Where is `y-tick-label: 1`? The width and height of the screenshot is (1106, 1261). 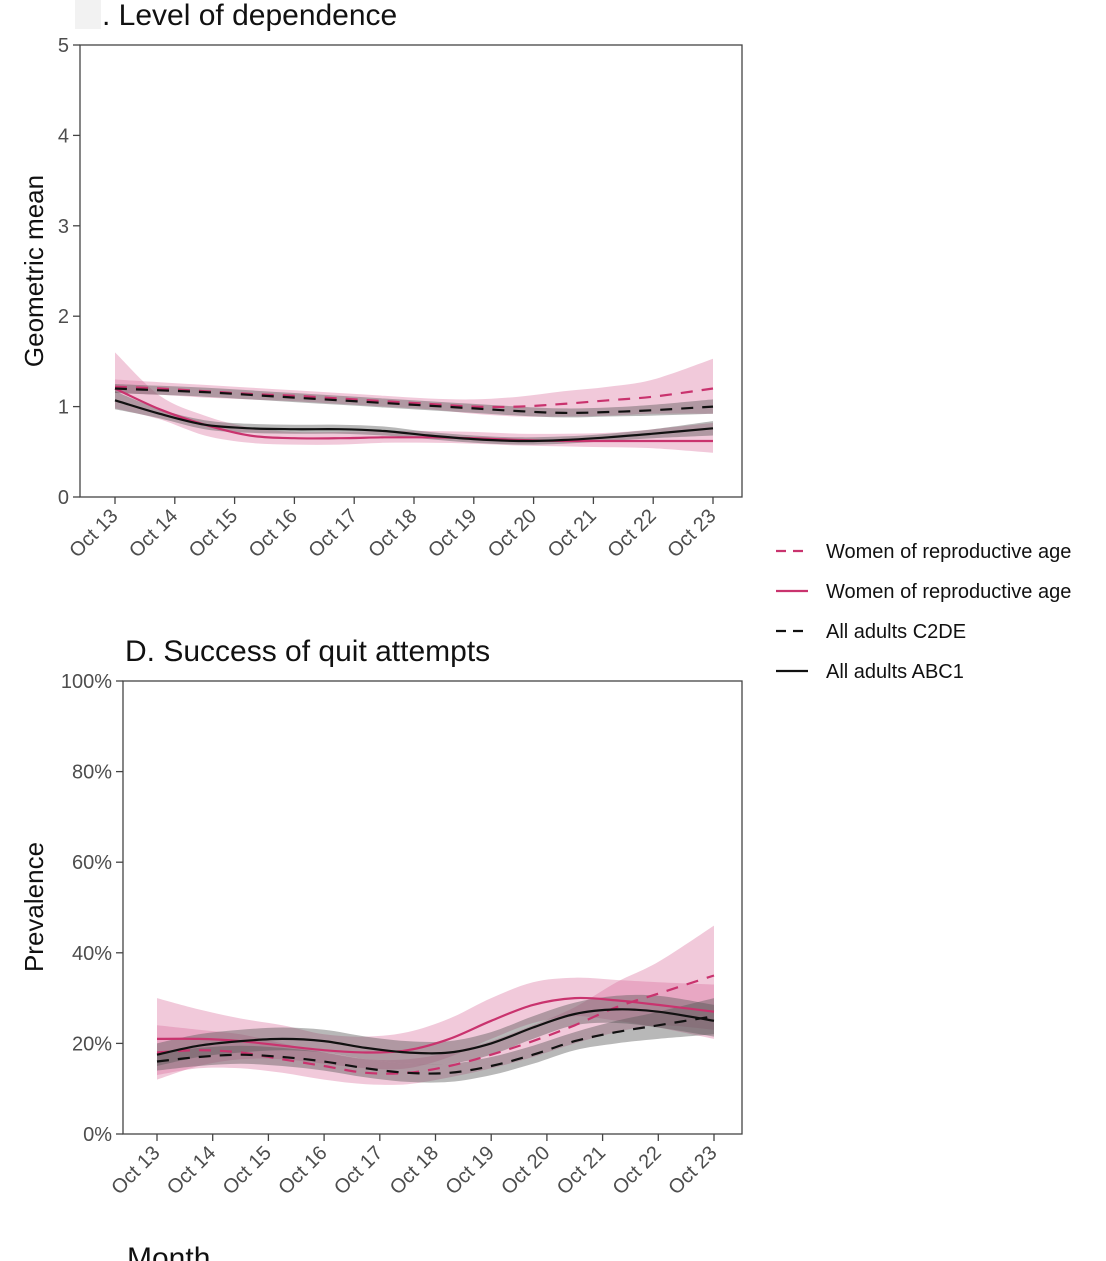 y-tick-label: 1 is located at coordinates (63, 408).